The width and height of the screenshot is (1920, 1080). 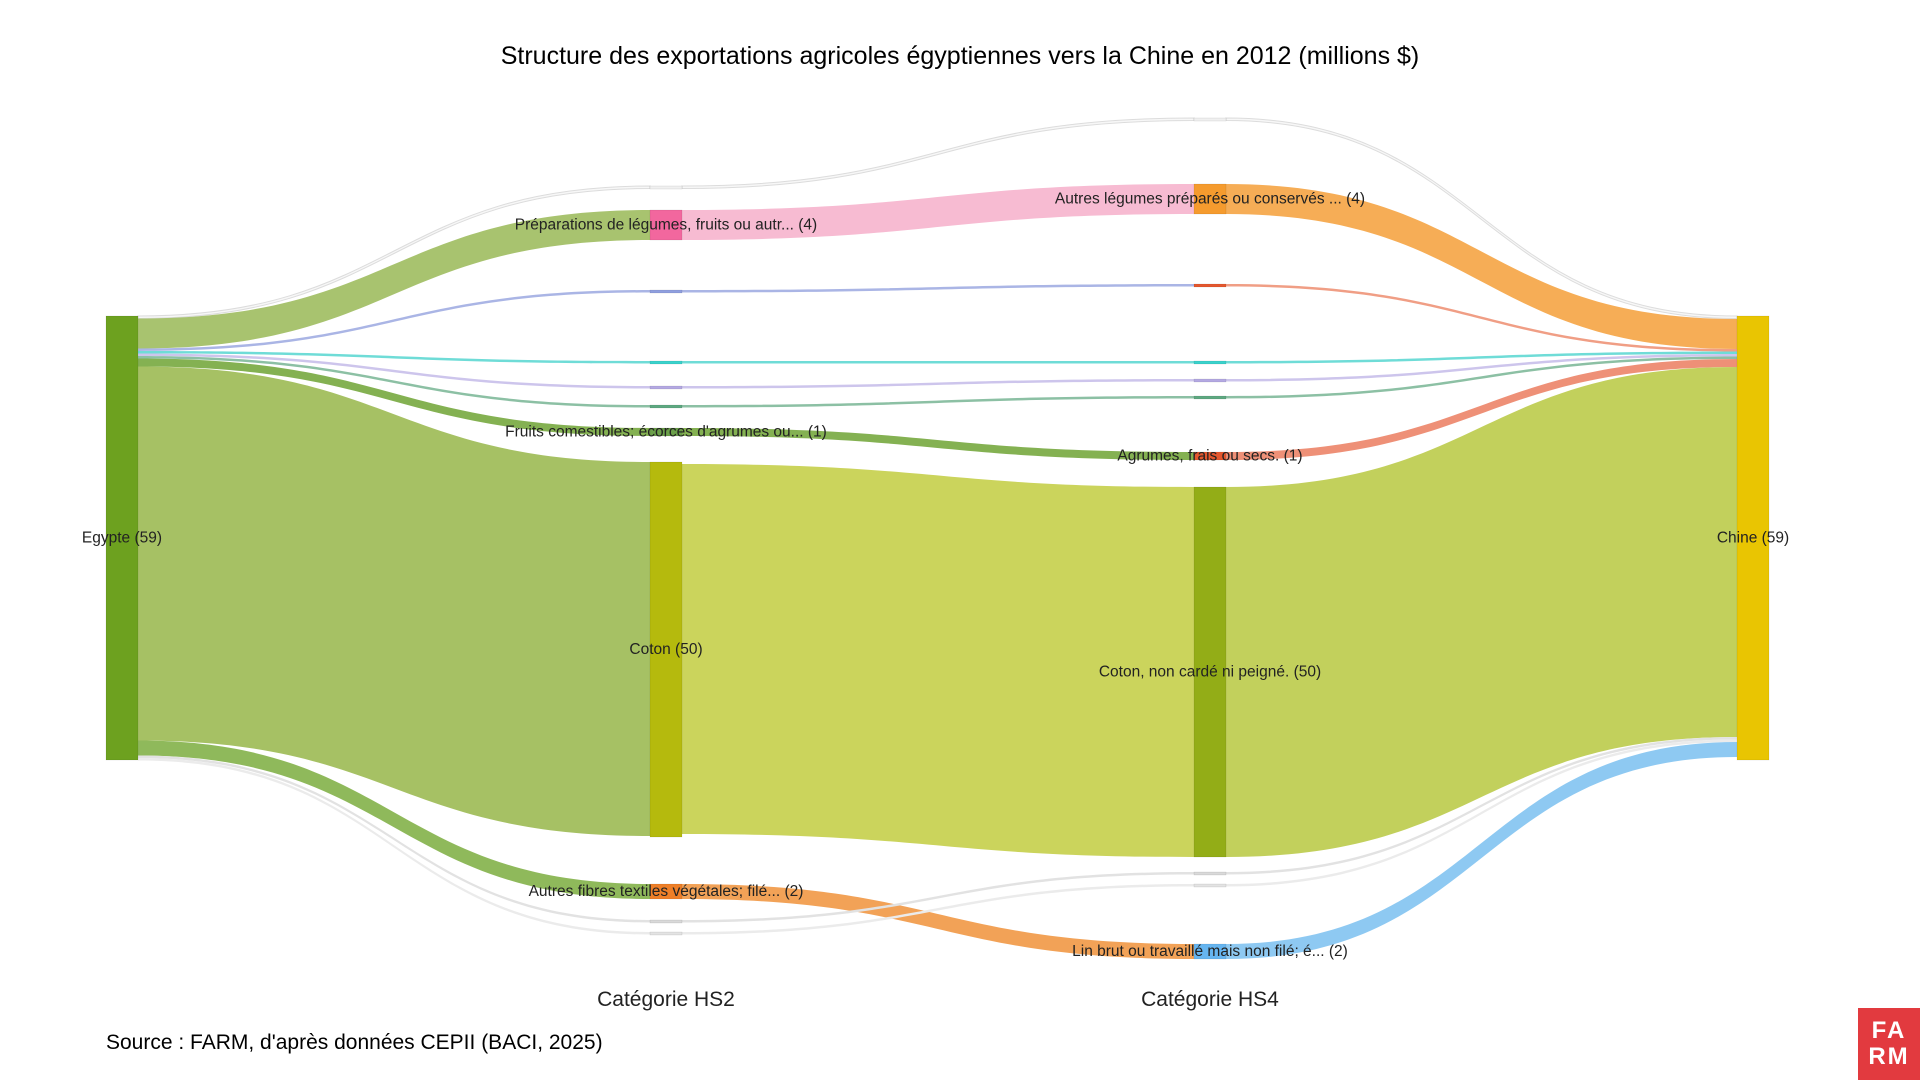 What do you see at coordinates (1481, 409) in the screenshot?
I see `sankey-link-hs4_agrumes-chine` at bounding box center [1481, 409].